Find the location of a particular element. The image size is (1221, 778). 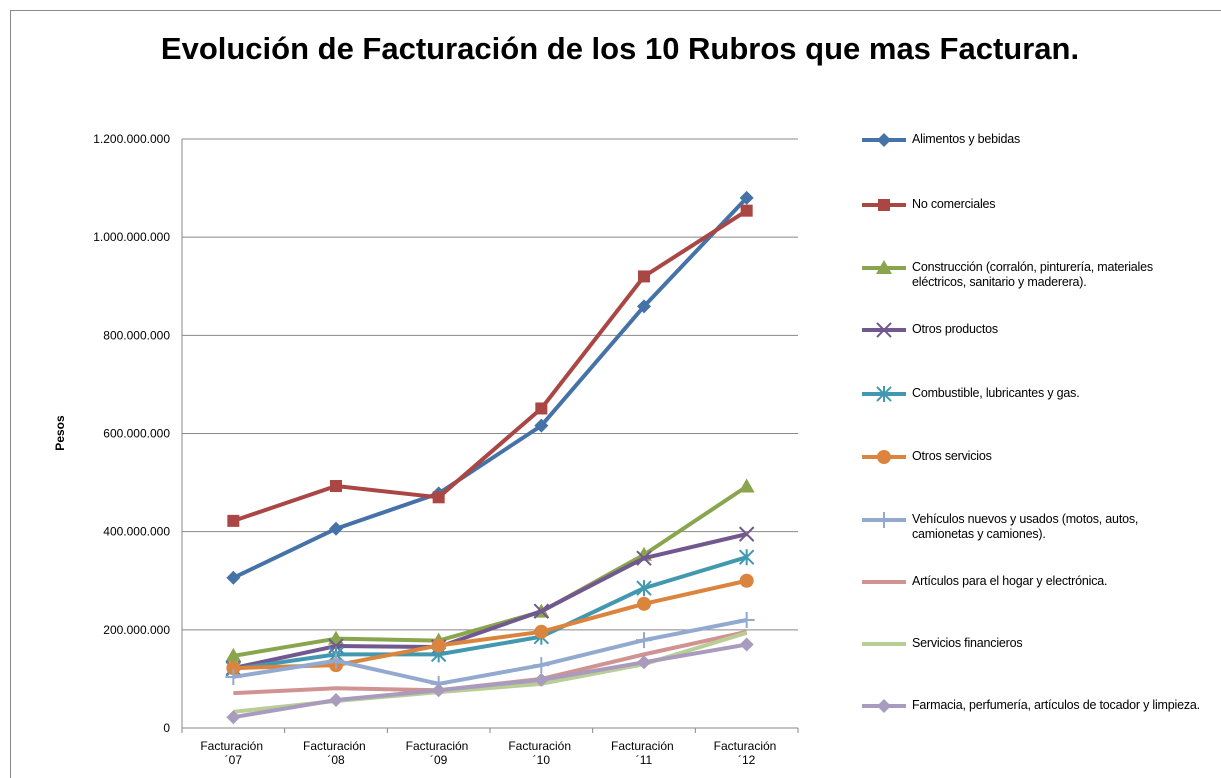

y-tick-label: 1.000.000.000 is located at coordinates (131, 237).